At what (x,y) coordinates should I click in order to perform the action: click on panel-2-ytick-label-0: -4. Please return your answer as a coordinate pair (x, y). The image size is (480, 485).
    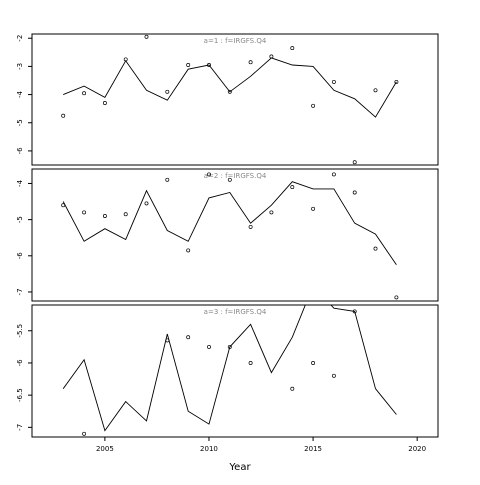
    Looking at the image, I should click on (20, 183).